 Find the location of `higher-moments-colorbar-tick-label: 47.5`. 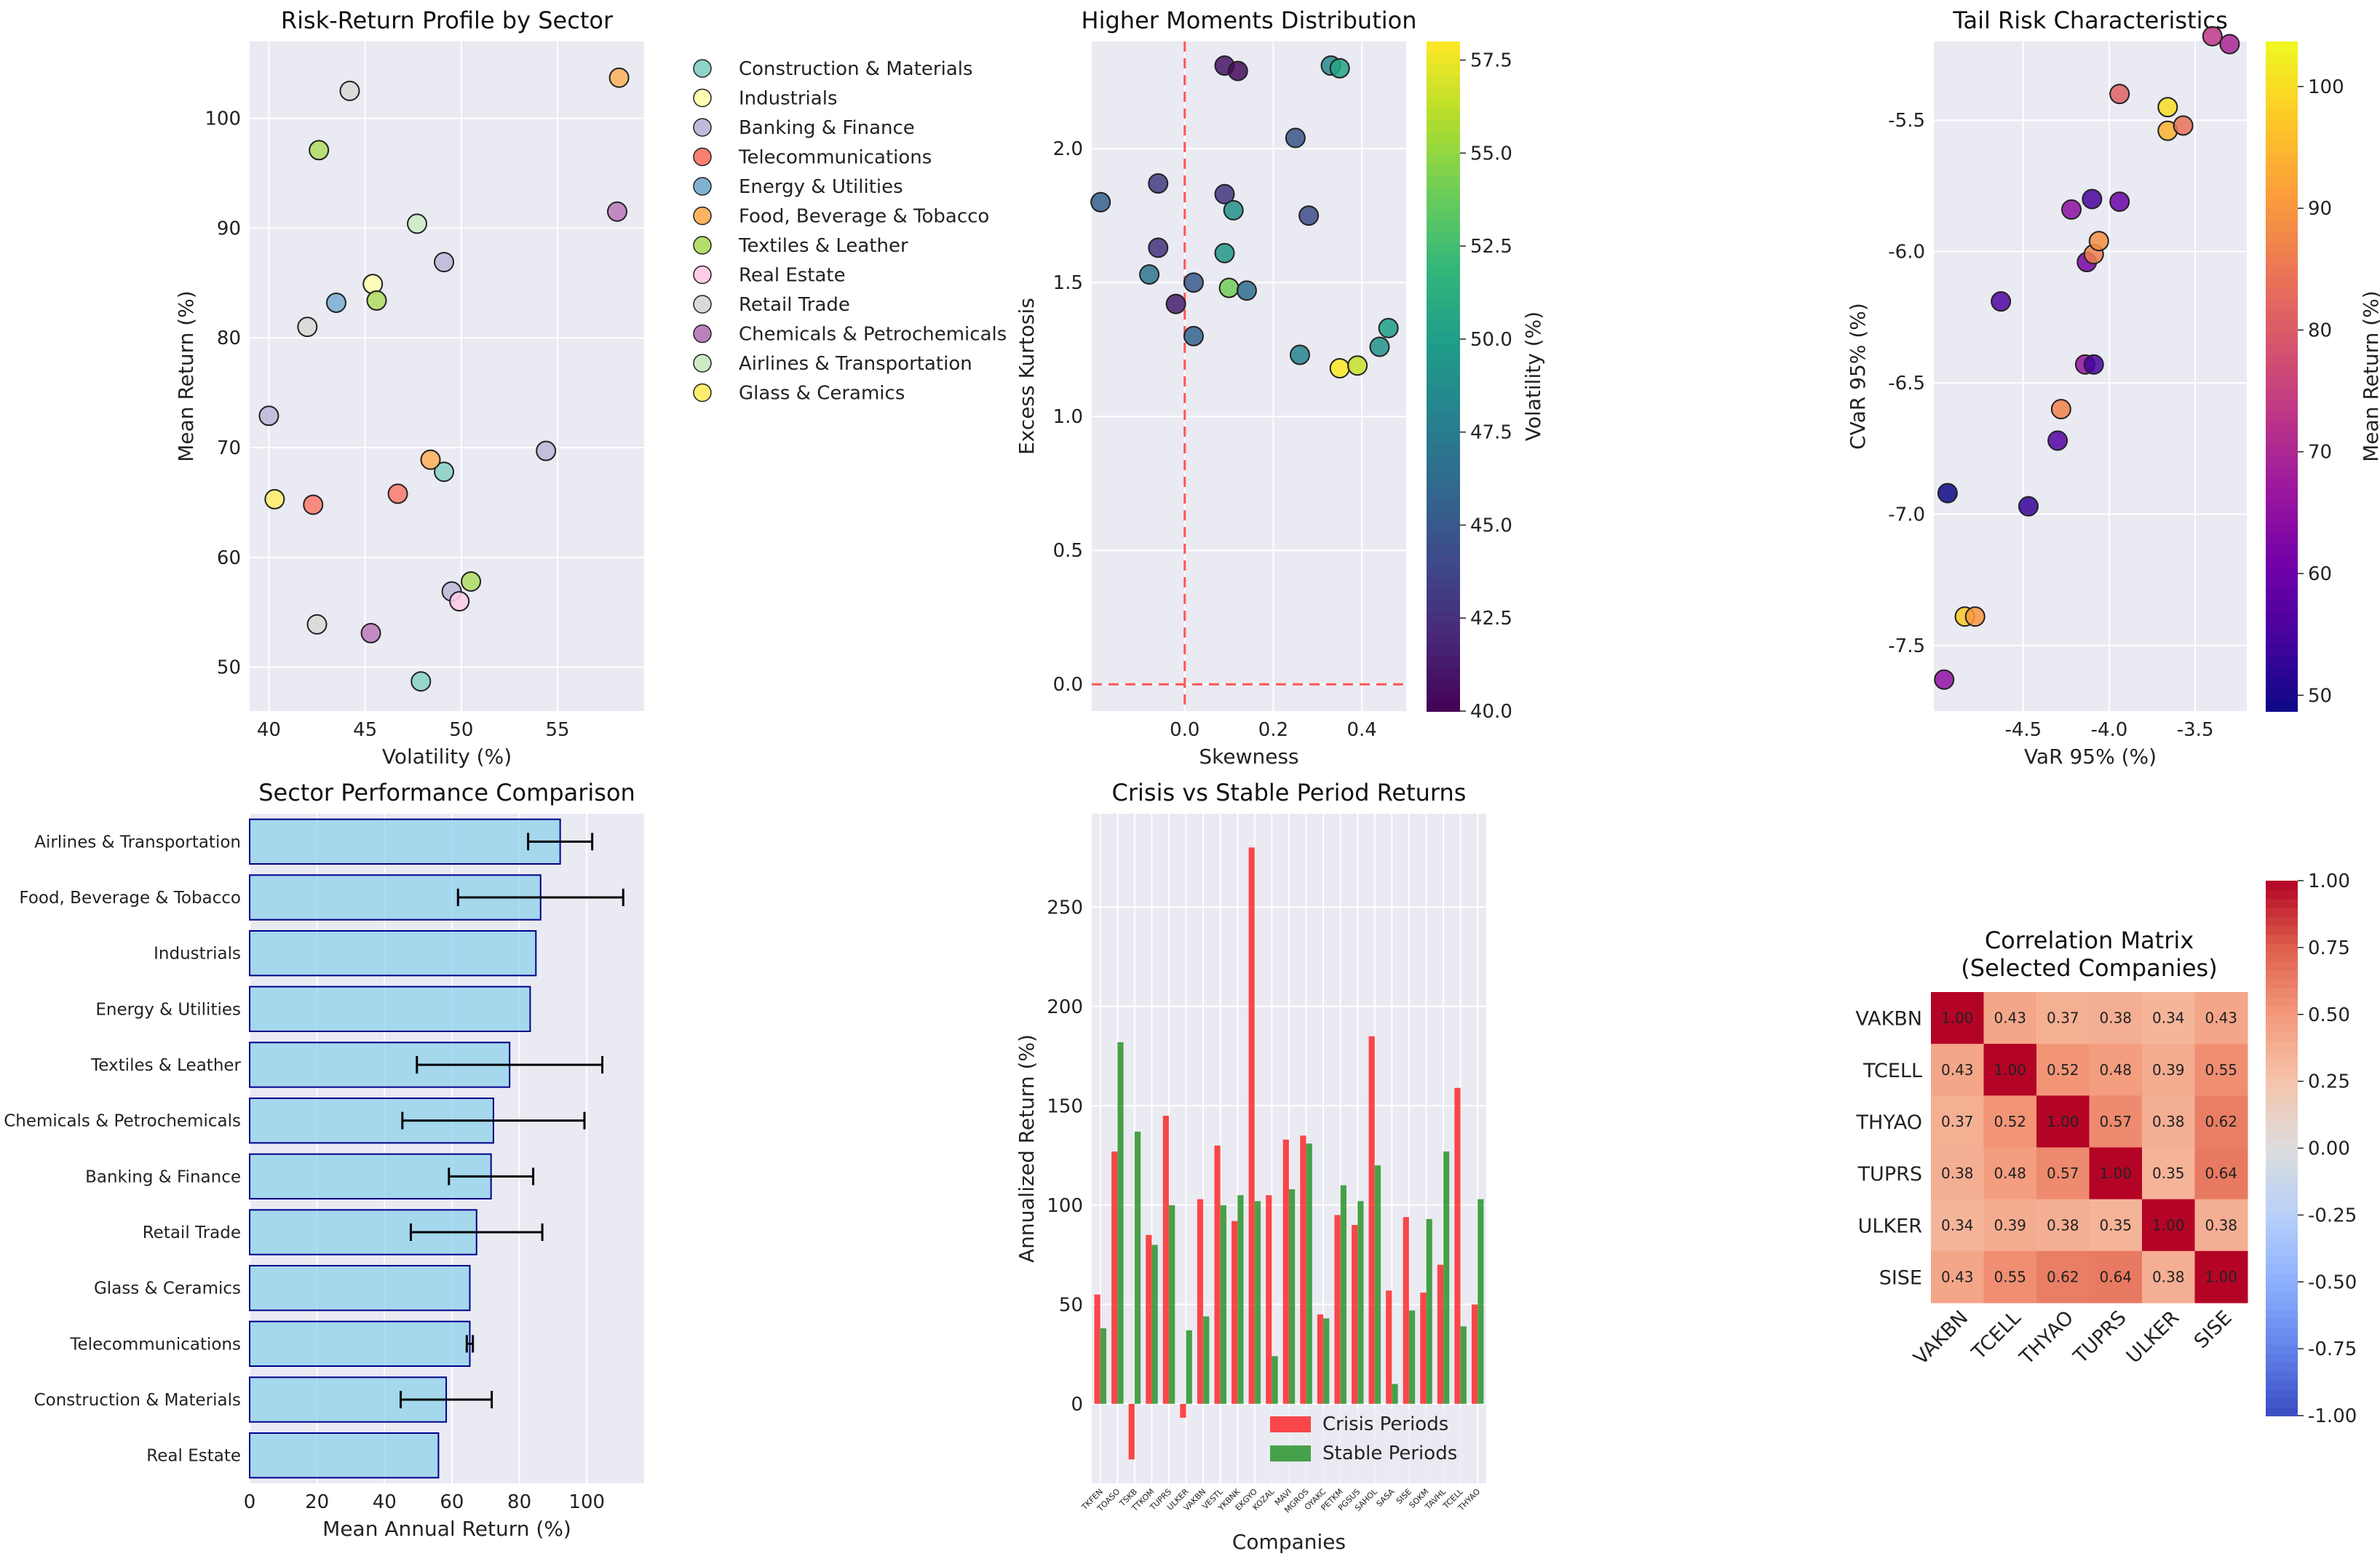

higher-moments-colorbar-tick-label: 47.5 is located at coordinates (1491, 433).